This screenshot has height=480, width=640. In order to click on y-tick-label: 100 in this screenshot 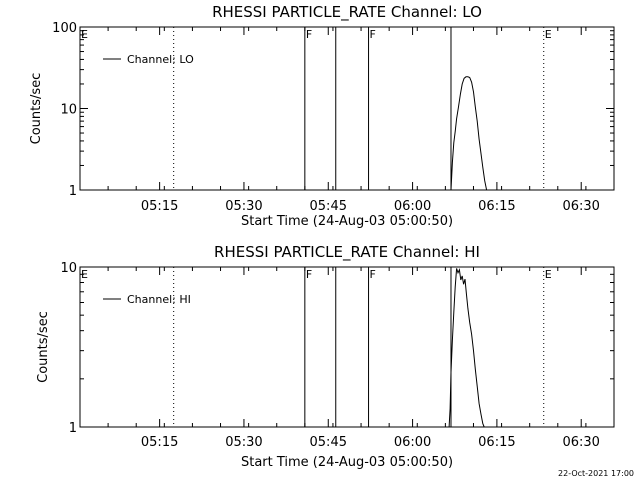, I will do `click(64, 28)`.